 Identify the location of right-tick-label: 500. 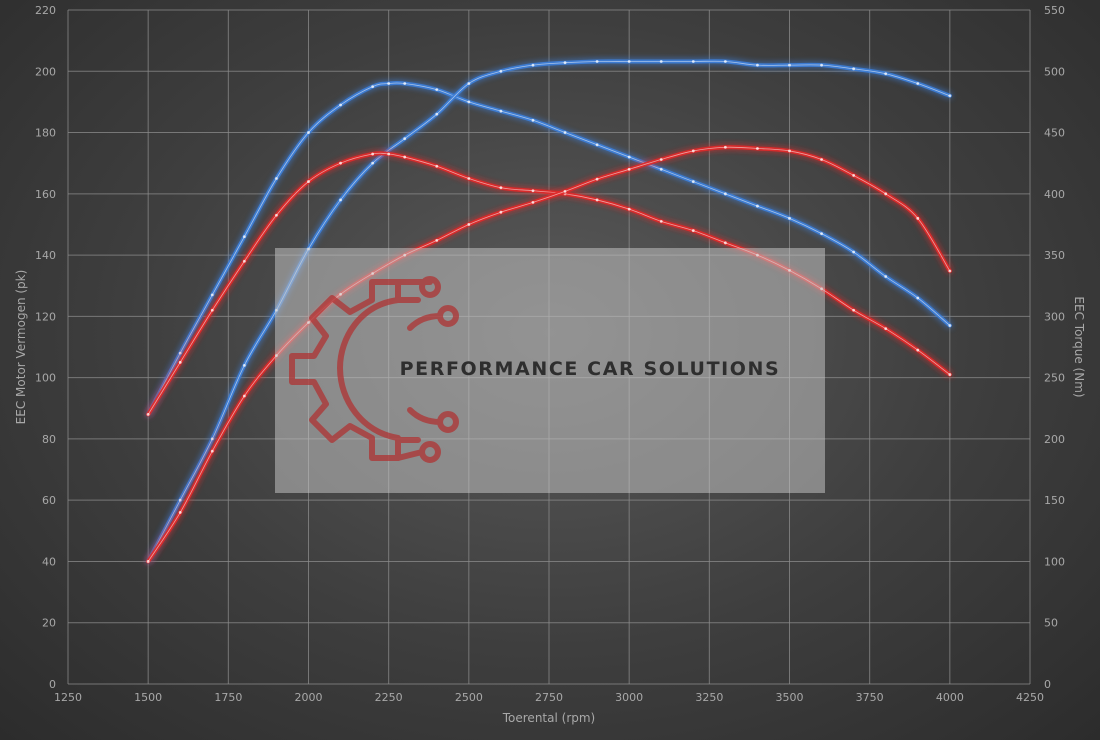
(1054, 71).